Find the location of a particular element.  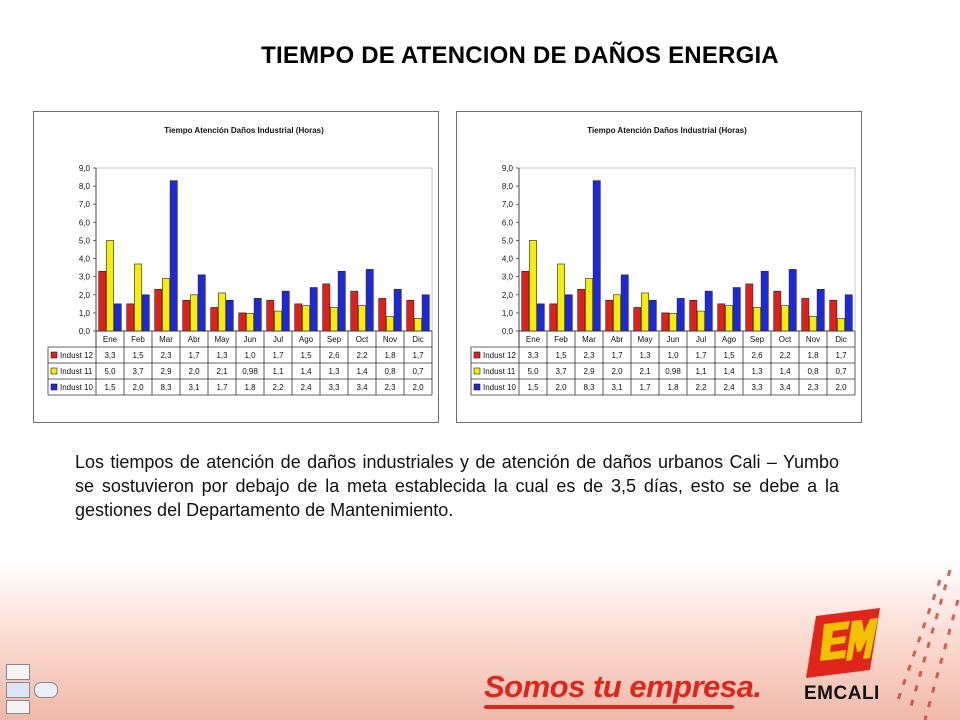

slogan: Somos tu empresa. is located at coordinates (623, 686).